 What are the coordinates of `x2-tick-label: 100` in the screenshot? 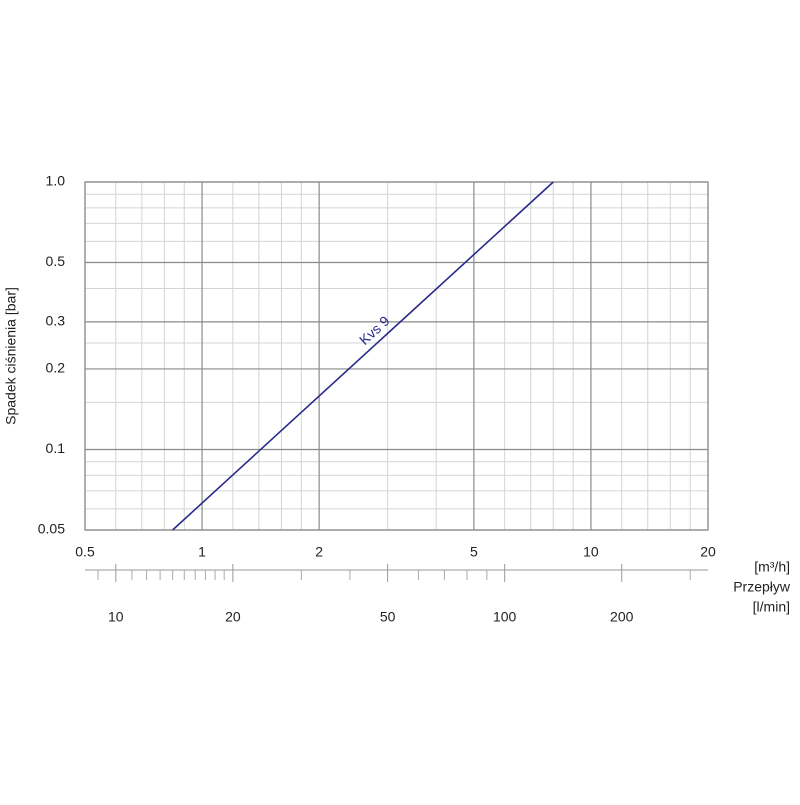 It's located at (505, 617).